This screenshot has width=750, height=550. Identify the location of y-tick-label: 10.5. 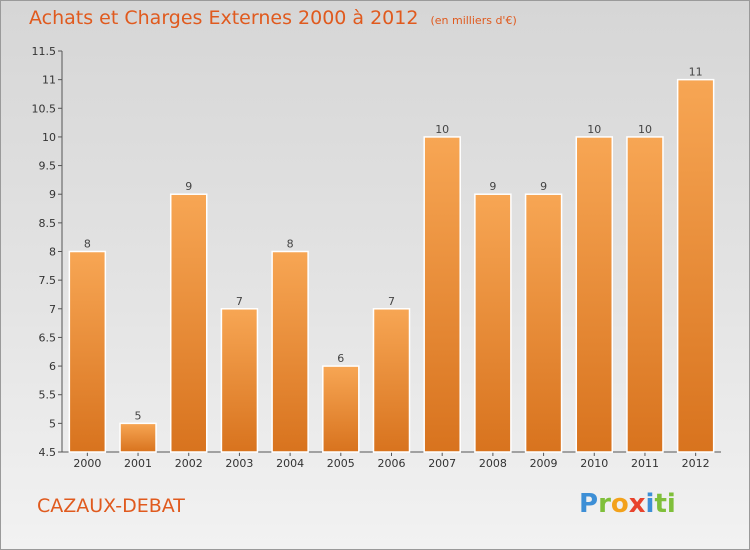
(44, 108).